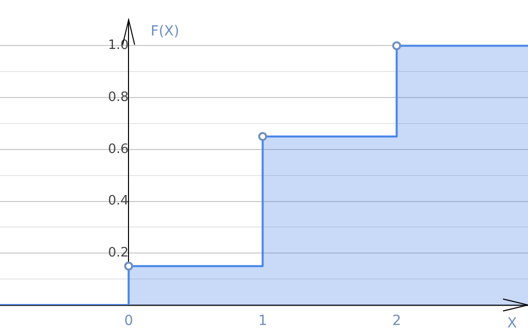 The image size is (528, 330). What do you see at coordinates (165, 31) in the screenshot?
I see `y-axis-title: F(X)` at bounding box center [165, 31].